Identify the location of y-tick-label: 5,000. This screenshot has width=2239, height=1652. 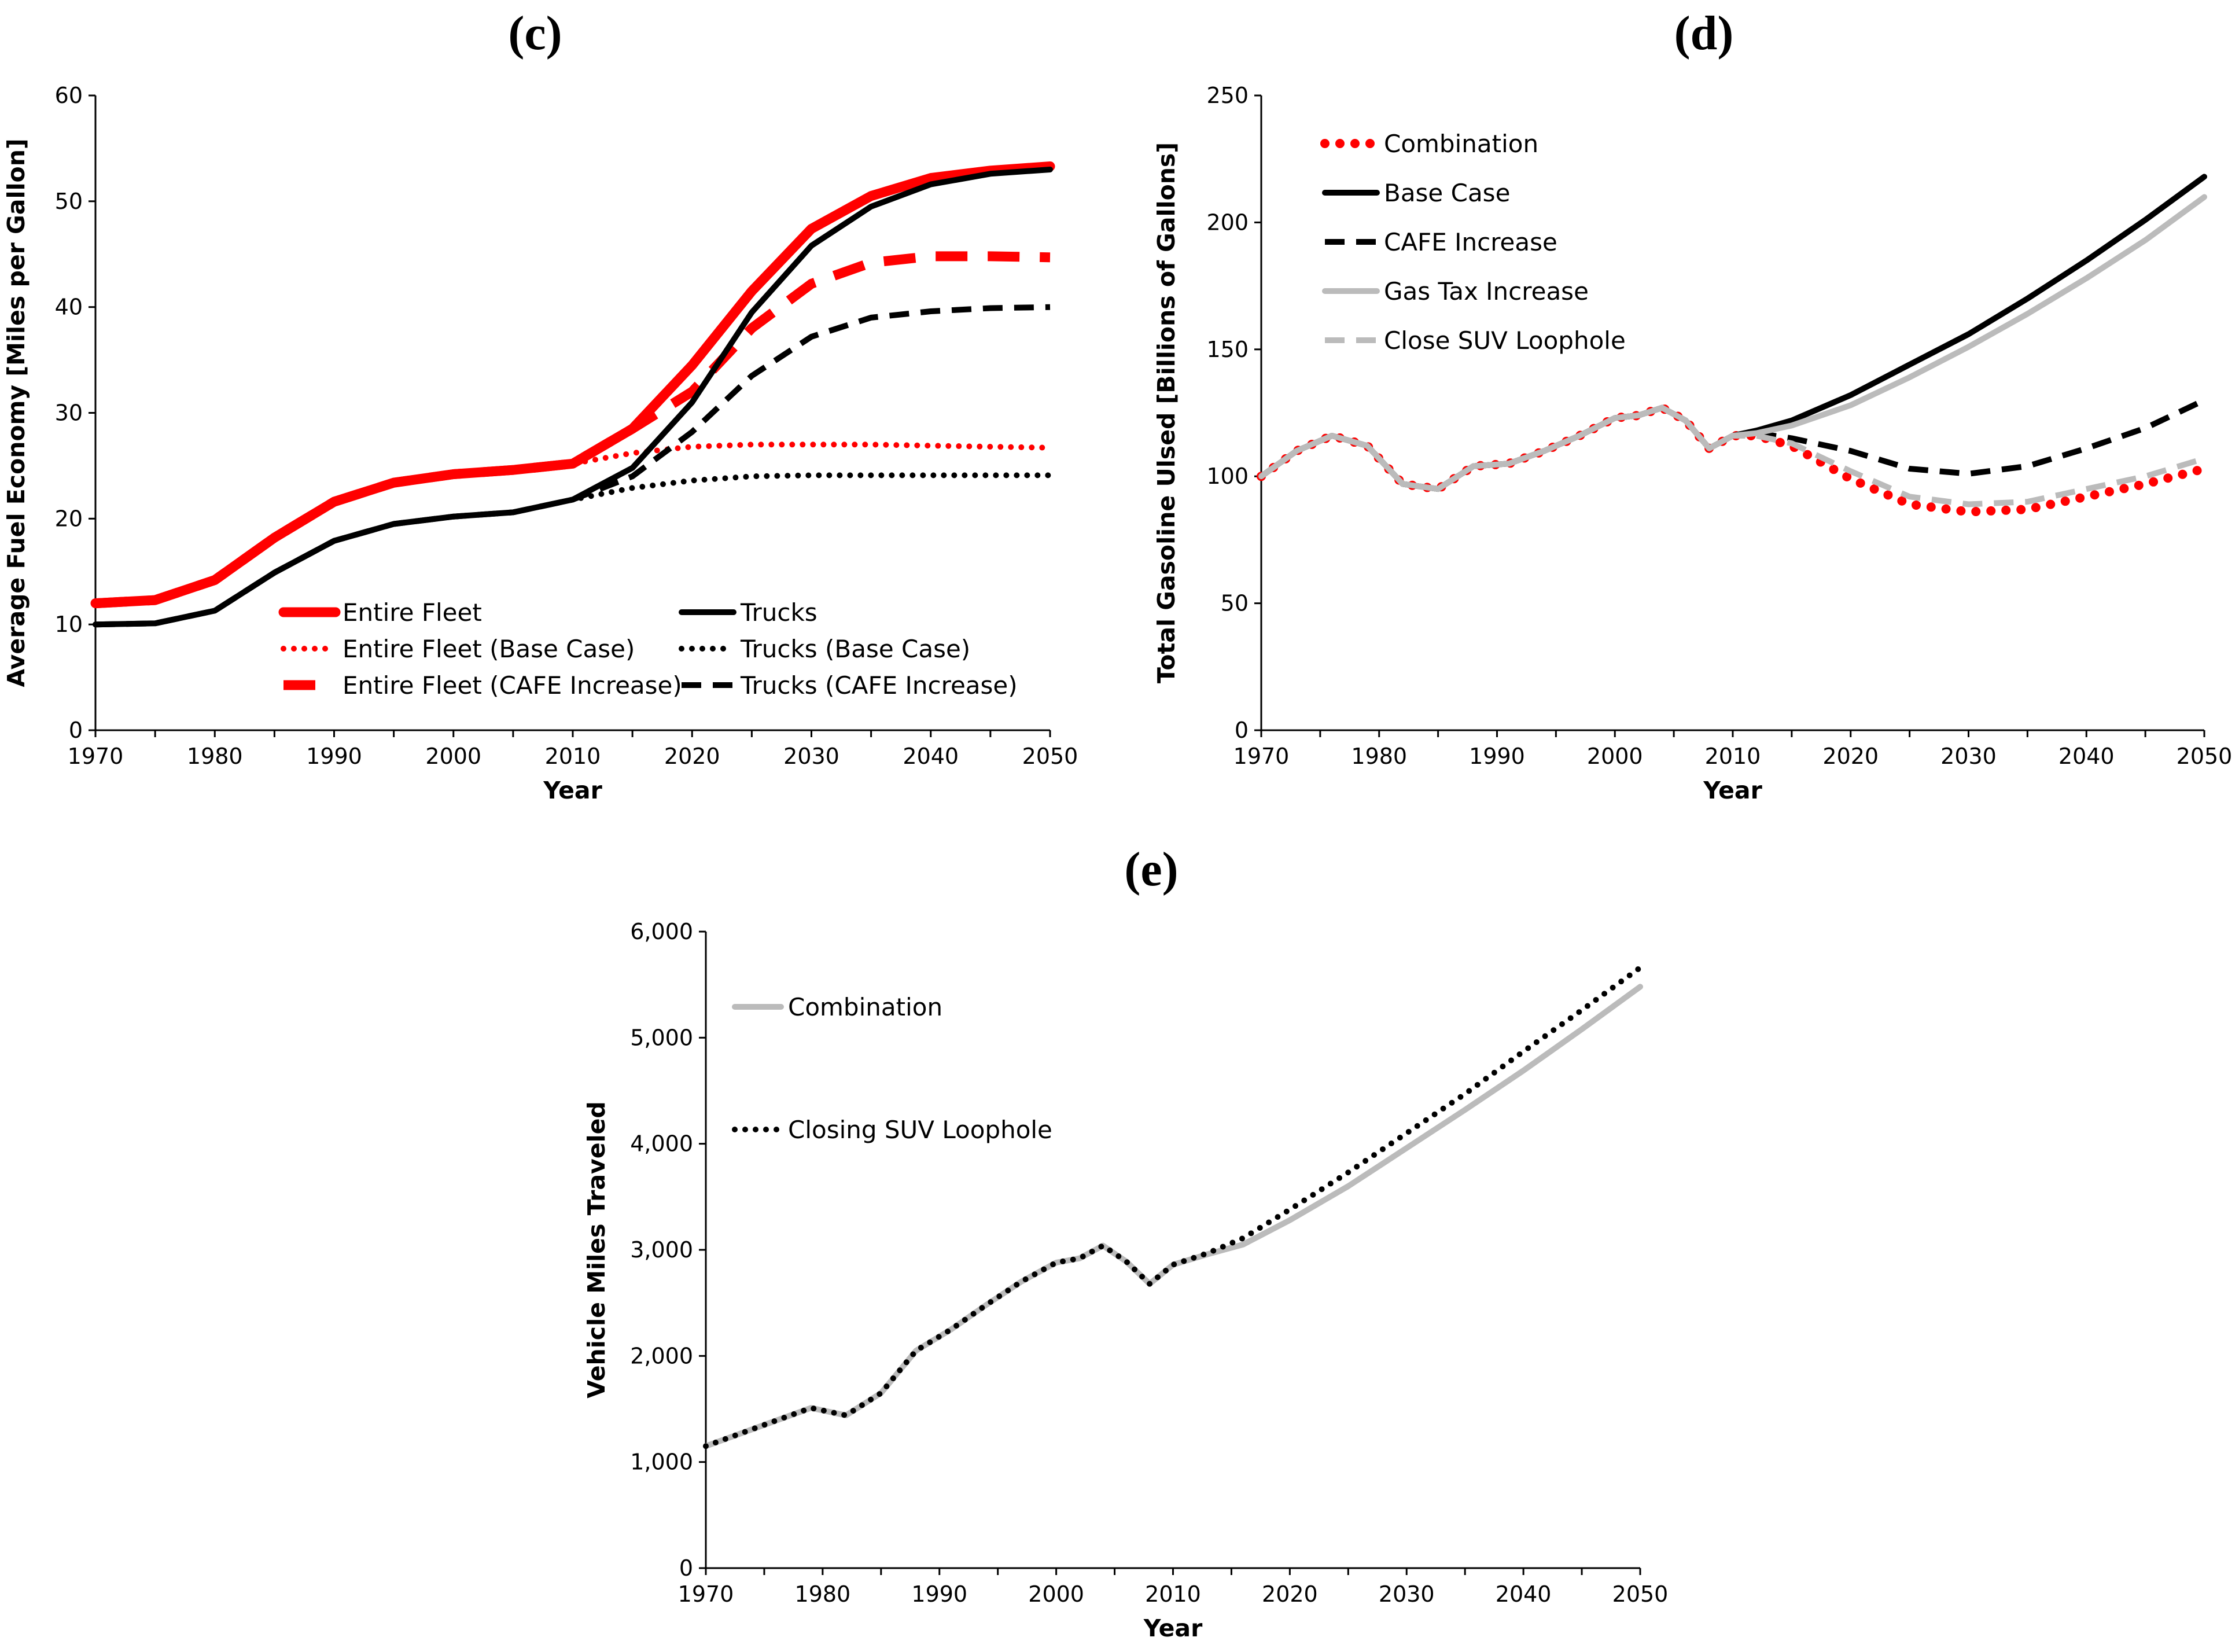
(662, 1037).